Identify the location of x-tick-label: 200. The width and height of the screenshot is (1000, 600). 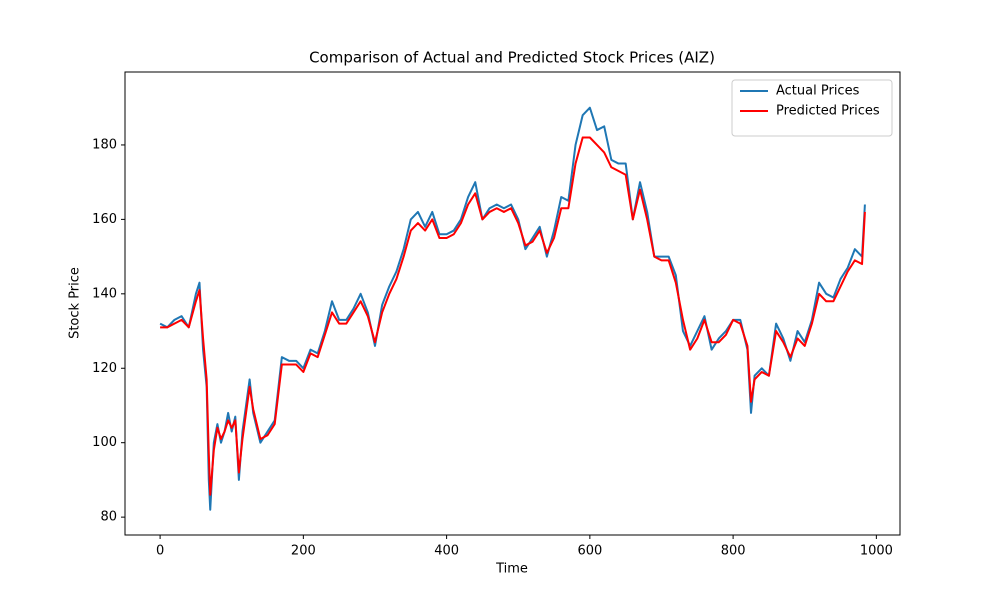
(303, 551).